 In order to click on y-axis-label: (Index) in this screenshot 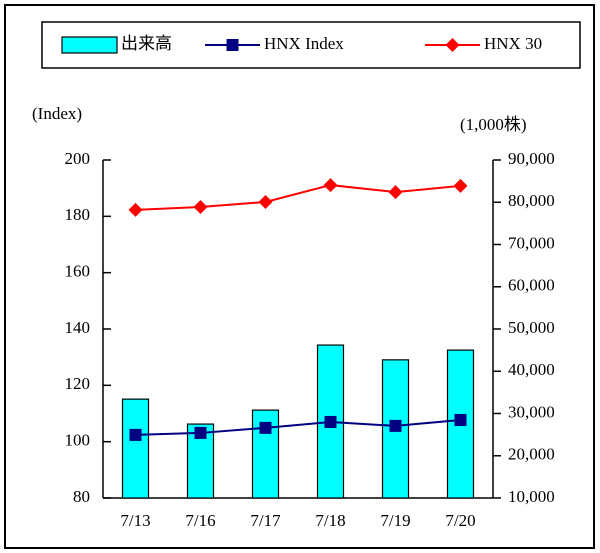, I will do `click(57, 113)`.